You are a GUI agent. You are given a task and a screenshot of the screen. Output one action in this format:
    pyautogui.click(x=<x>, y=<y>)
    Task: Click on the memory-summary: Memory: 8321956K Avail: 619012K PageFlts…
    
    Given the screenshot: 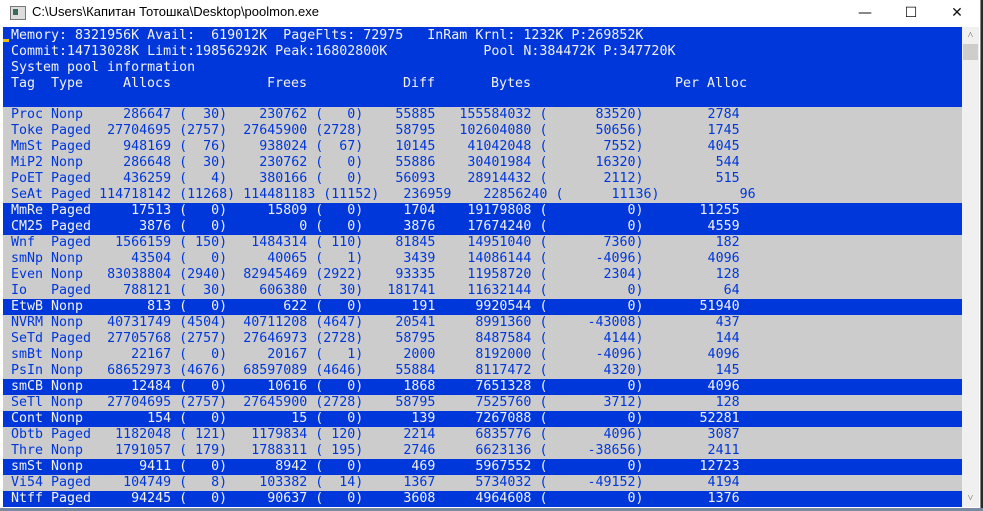 What is the action you would take?
    pyautogui.click(x=327, y=35)
    